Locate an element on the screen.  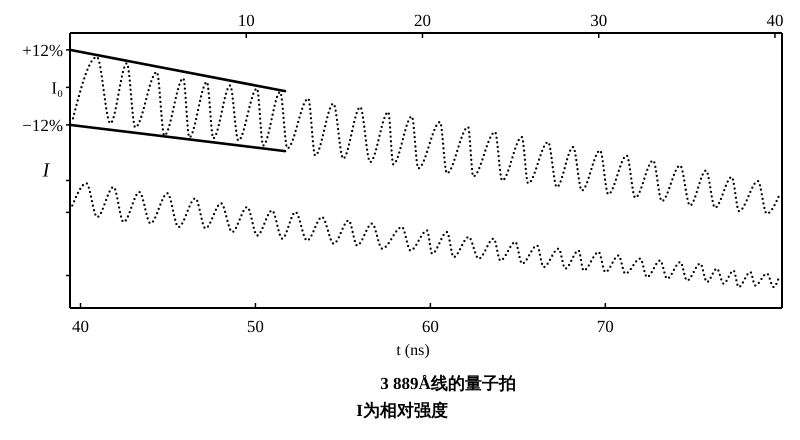
y-tick-label: +12% is located at coordinates (42, 50).